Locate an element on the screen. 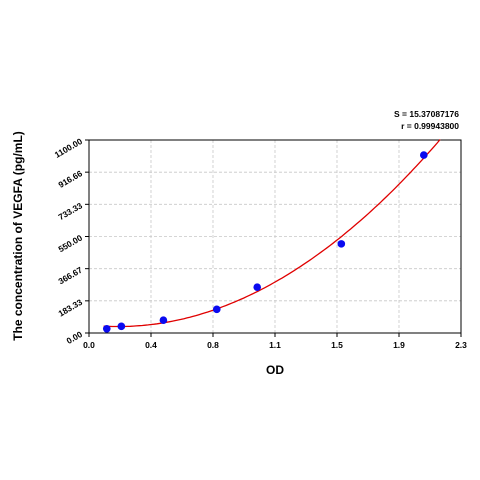 The width and height of the screenshot is (480, 480). s-value: S = 15.37087176 is located at coordinates (426, 114).